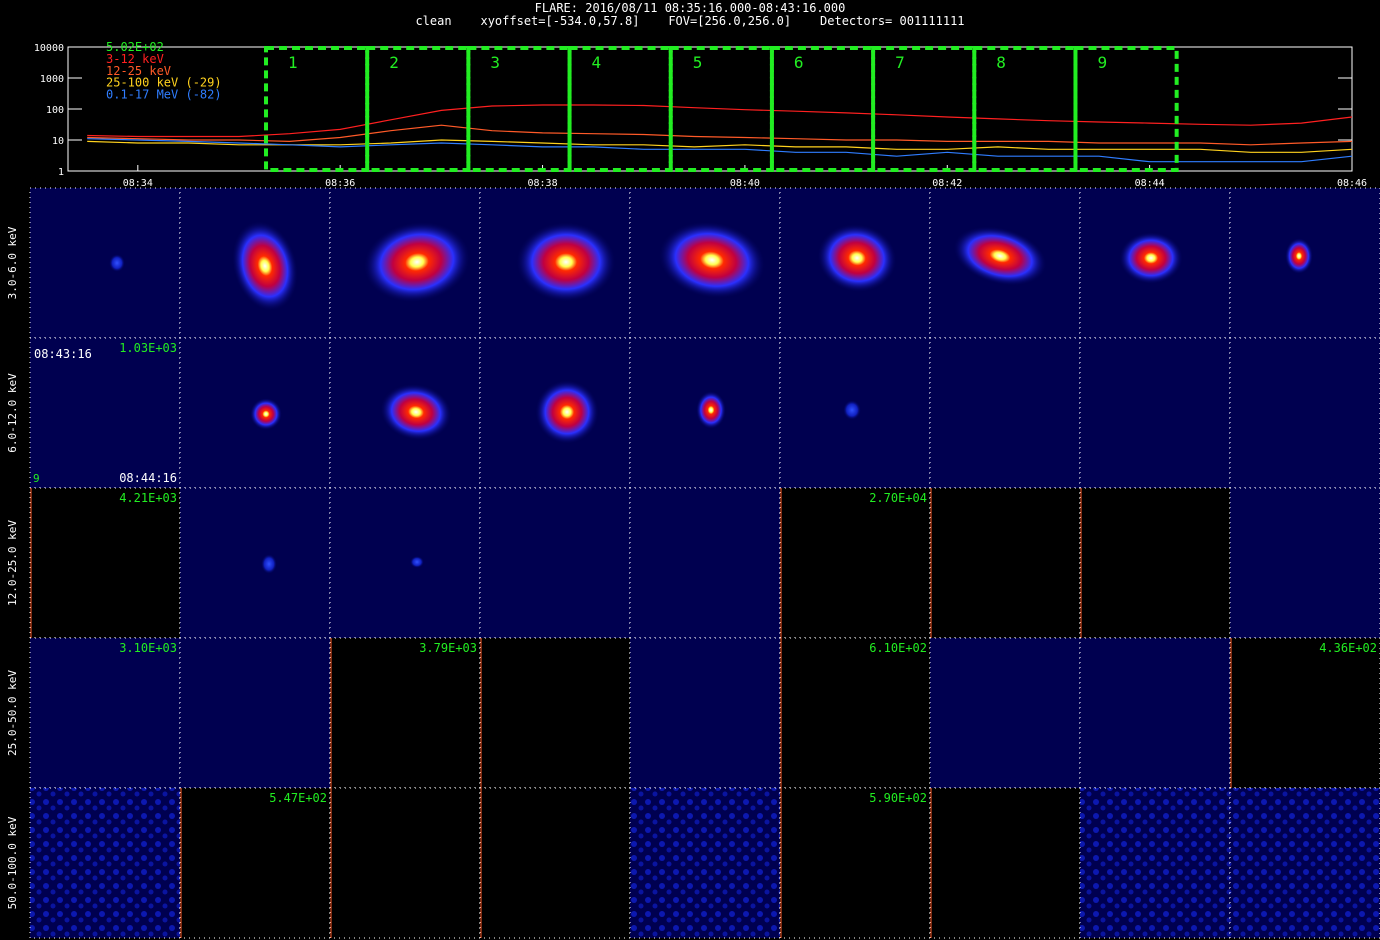  Describe the element at coordinates (1348, 648) in the screenshot. I see `peak-label: 4.36E+02` at that location.